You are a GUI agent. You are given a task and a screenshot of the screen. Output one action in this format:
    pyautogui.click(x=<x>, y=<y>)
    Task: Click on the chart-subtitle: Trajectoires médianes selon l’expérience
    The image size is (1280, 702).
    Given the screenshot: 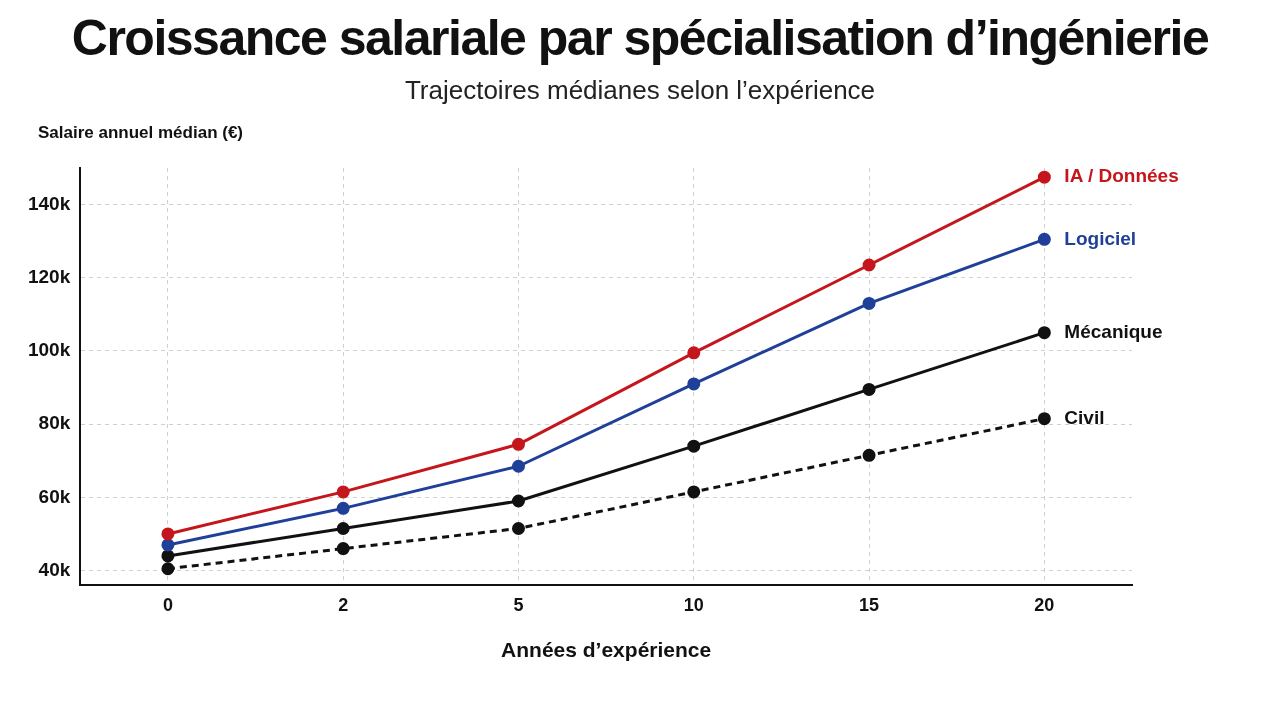 What is the action you would take?
    pyautogui.click(x=640, y=90)
    